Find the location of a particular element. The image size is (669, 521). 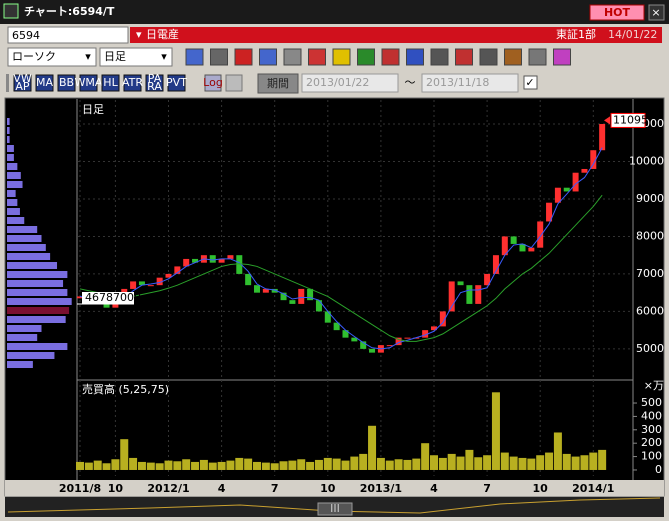

app-icon is located at coordinates (11, 11).